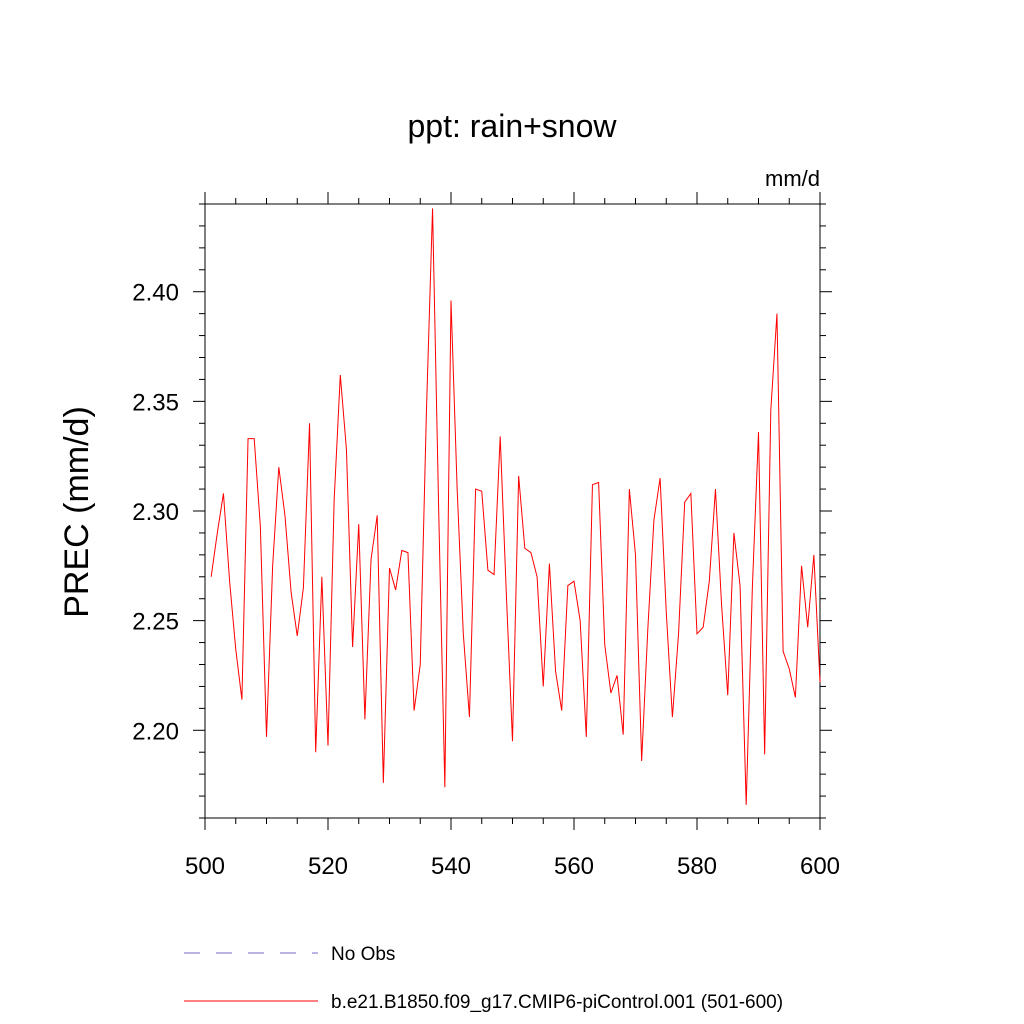  What do you see at coordinates (792, 178) in the screenshot?
I see `units-label: mm/d` at bounding box center [792, 178].